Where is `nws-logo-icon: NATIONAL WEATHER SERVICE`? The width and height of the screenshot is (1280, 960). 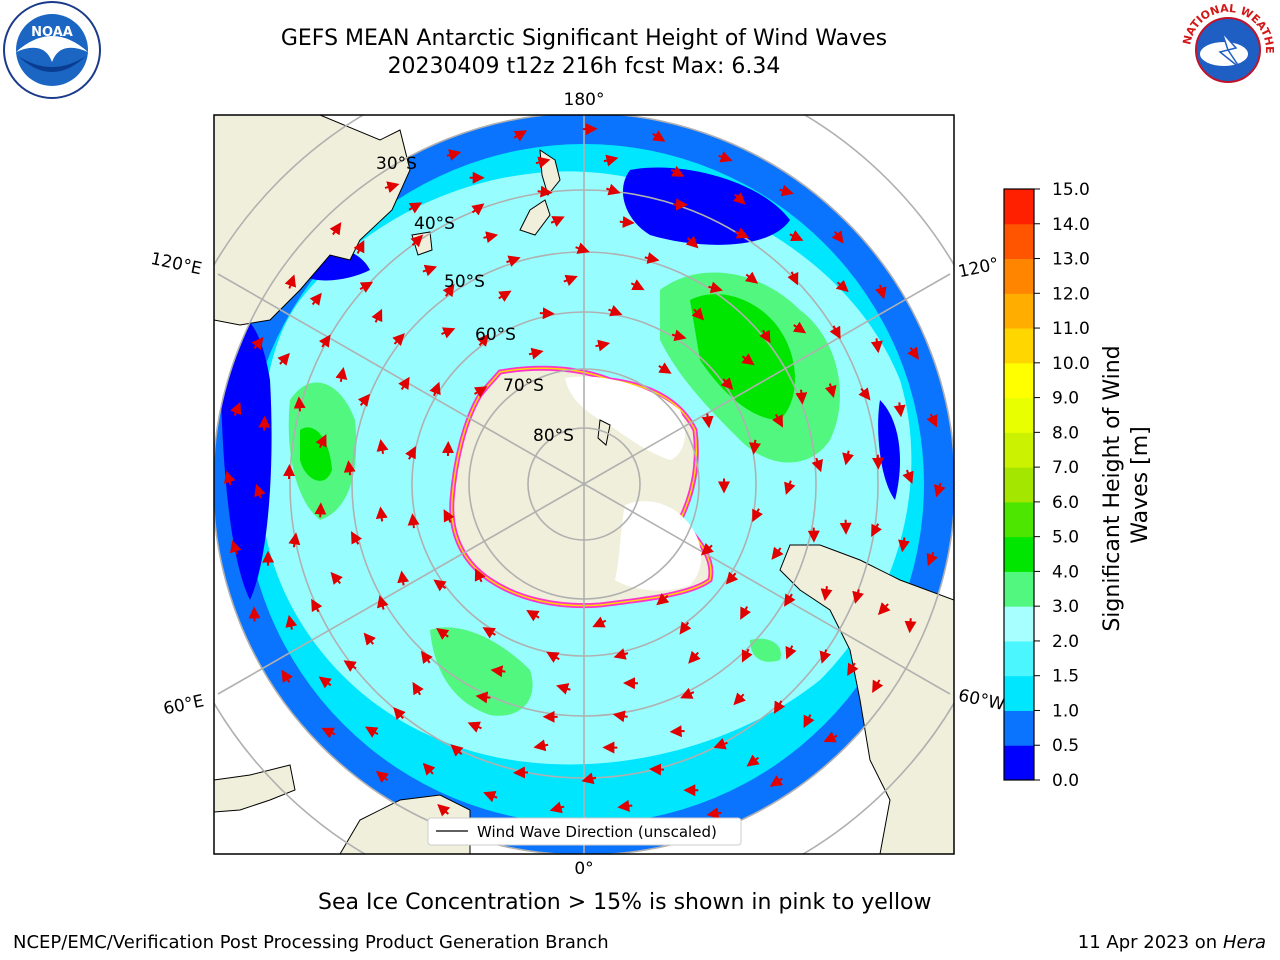
nws-logo-icon: NATIONAL WEATHER SERVICE is located at coordinates (1227, 49).